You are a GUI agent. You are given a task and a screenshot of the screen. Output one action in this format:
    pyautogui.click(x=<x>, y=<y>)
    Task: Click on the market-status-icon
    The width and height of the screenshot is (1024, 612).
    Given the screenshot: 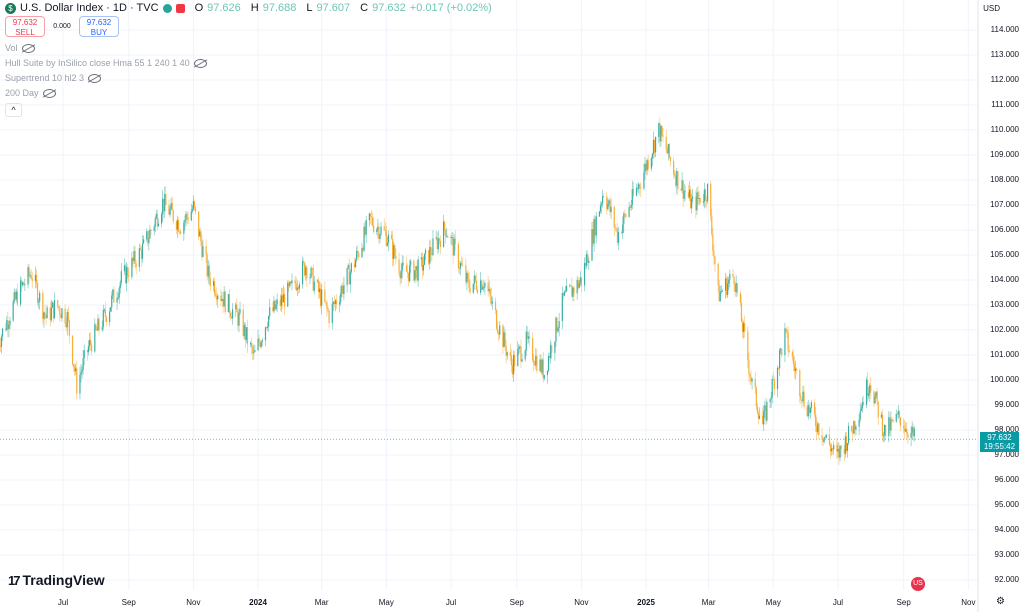 What is the action you would take?
    pyautogui.click(x=167, y=8)
    